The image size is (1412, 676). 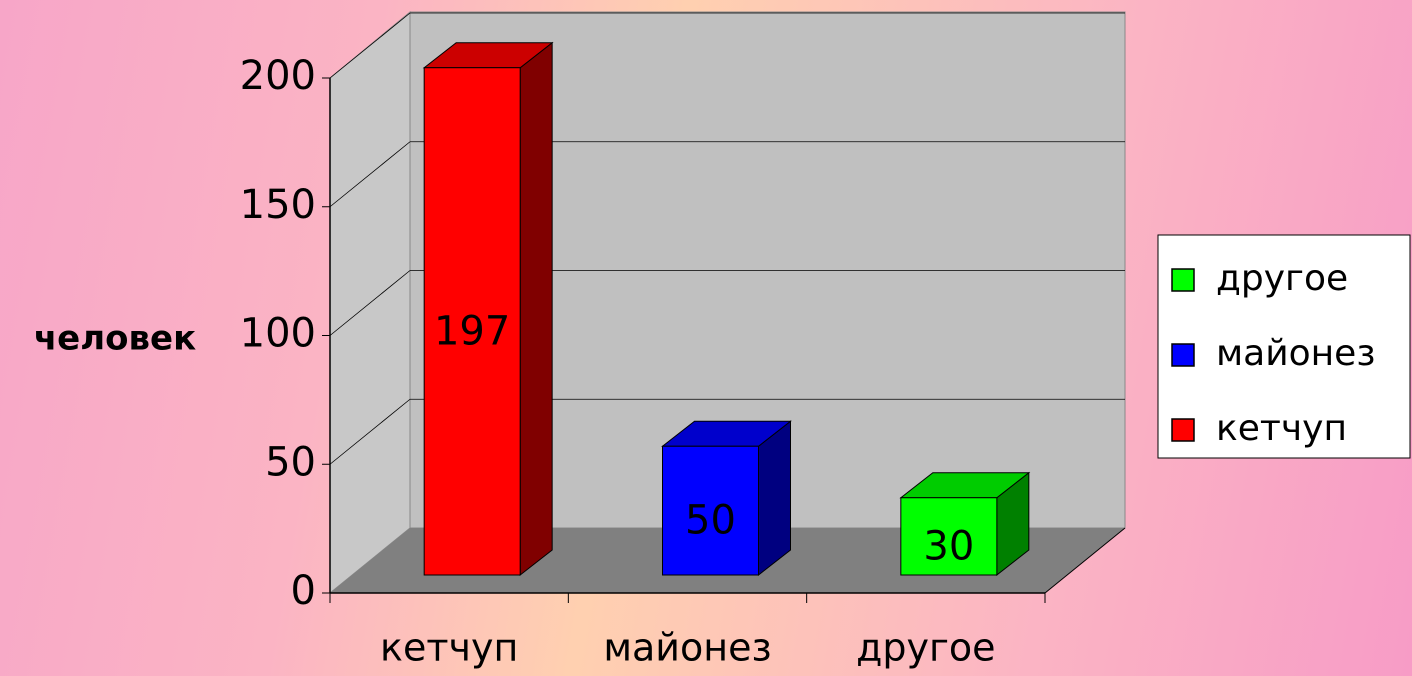 What do you see at coordinates (278, 334) in the screenshot?
I see `y-tick-label: 100` at bounding box center [278, 334].